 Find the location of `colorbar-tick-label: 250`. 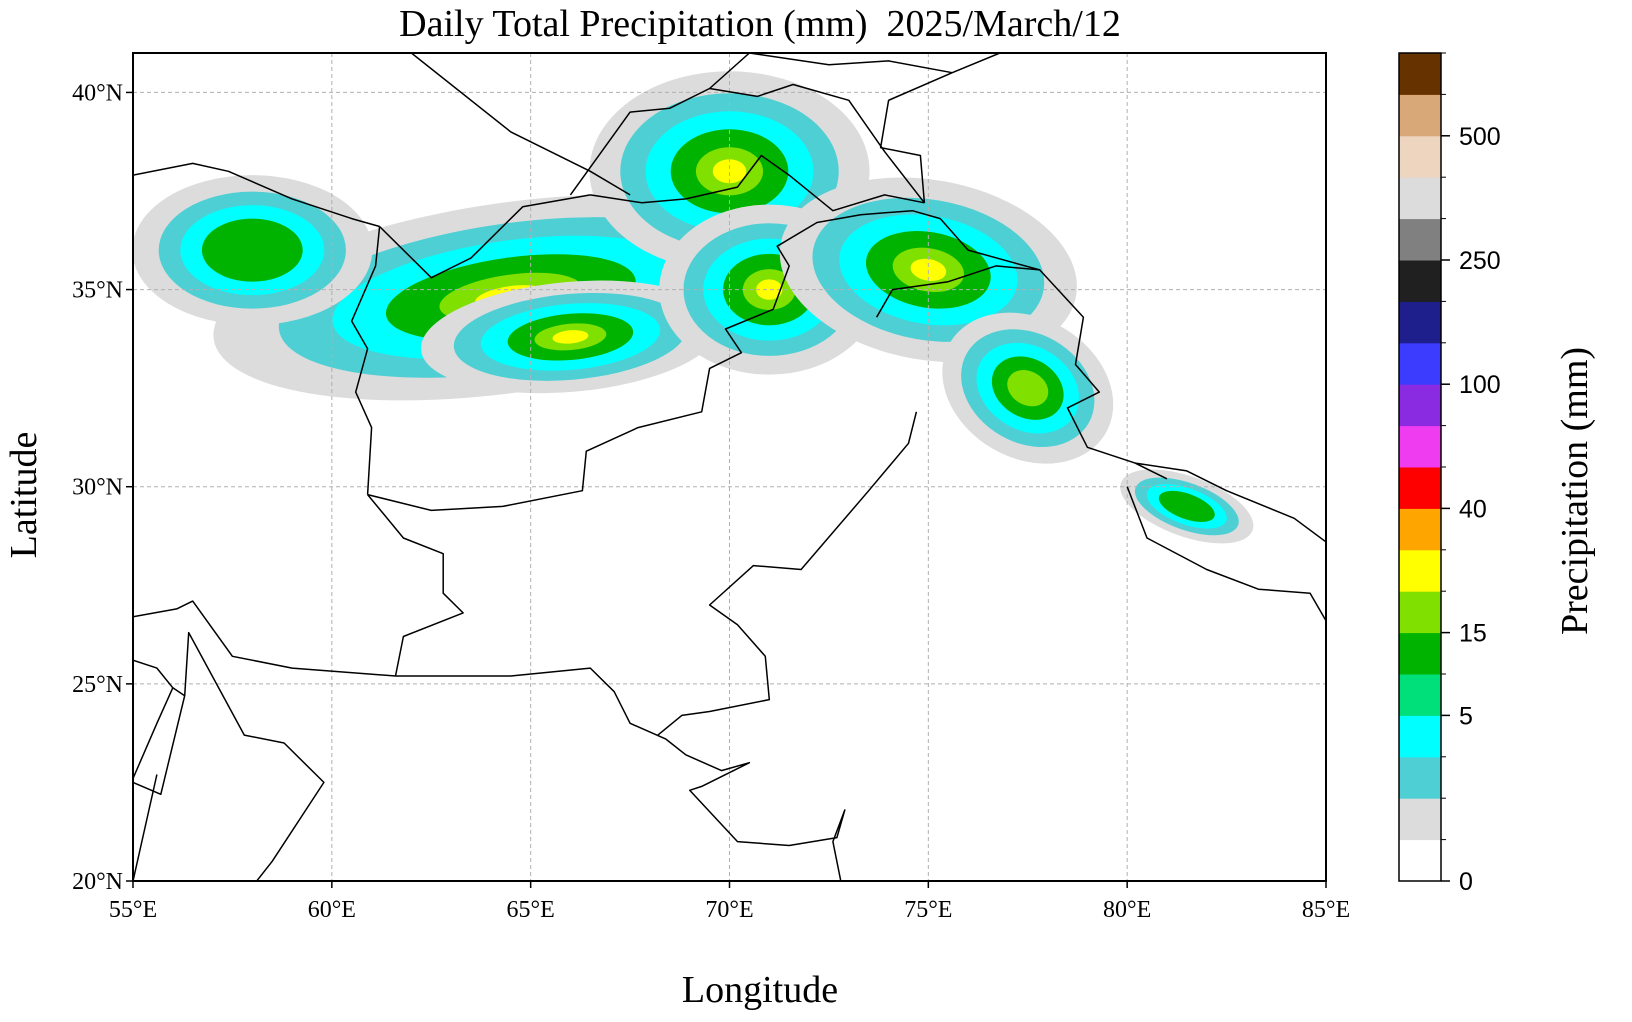

colorbar-tick-label: 250 is located at coordinates (1480, 261).